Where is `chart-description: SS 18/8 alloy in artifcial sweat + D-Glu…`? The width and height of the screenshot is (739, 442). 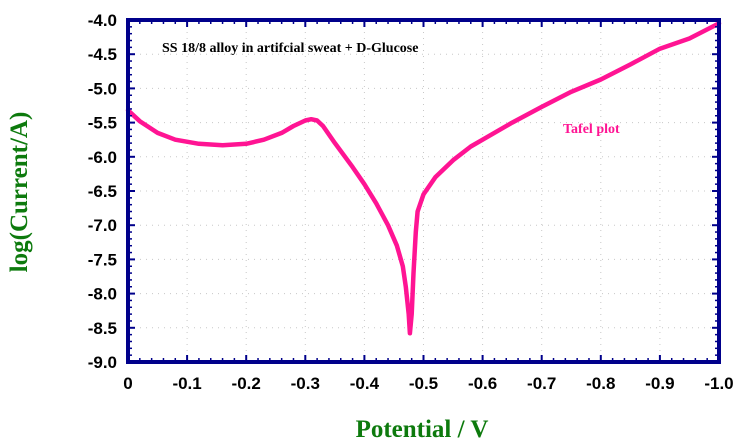 chart-description: SS 18/8 alloy in artifcial sweat + D-Glu… is located at coordinates (290, 48).